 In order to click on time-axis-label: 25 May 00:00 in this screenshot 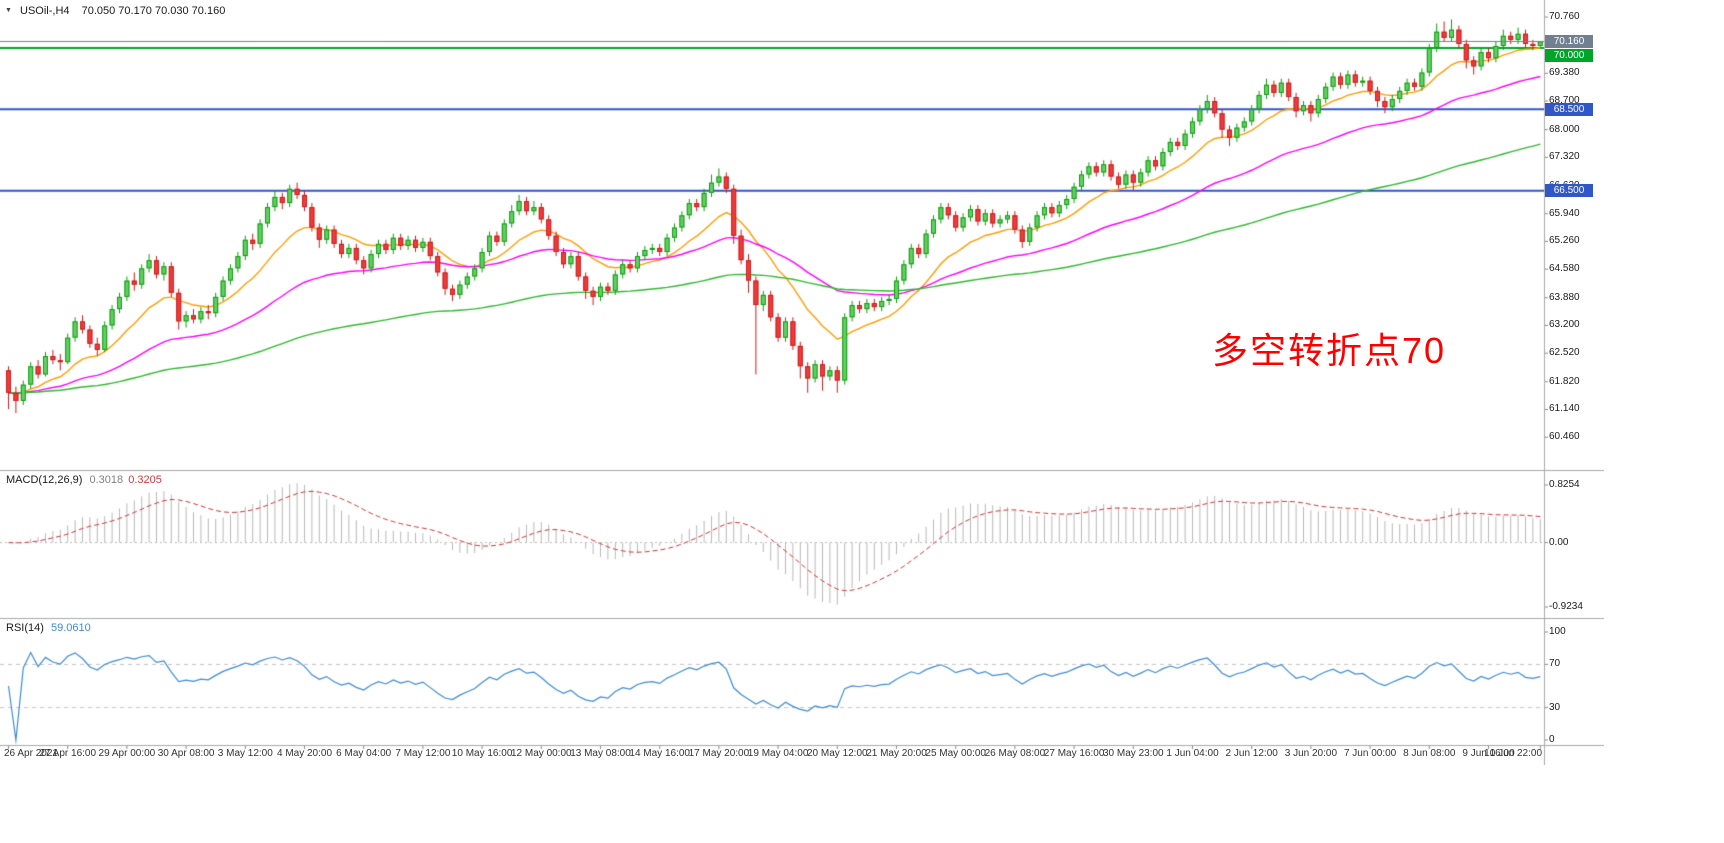, I will do `click(955, 753)`.